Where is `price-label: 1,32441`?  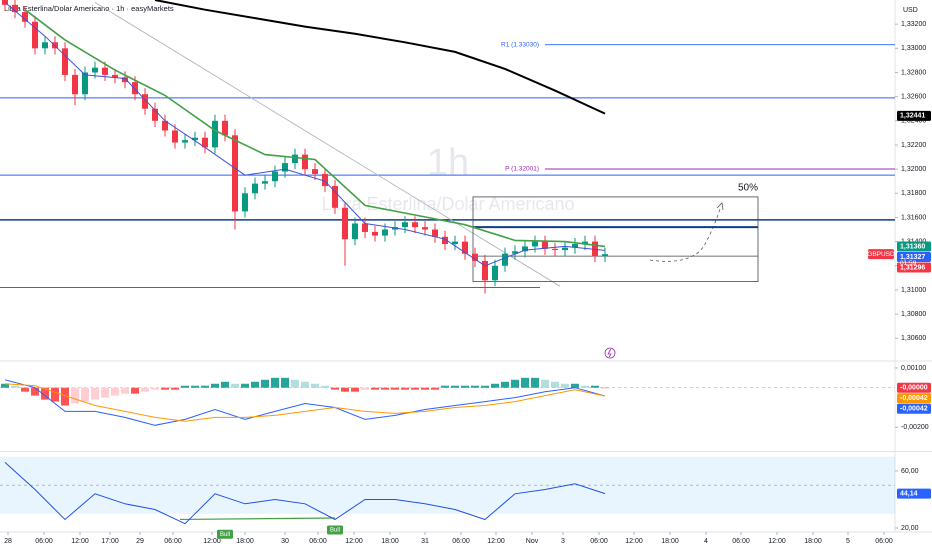
price-label: 1,32441 is located at coordinates (912, 116).